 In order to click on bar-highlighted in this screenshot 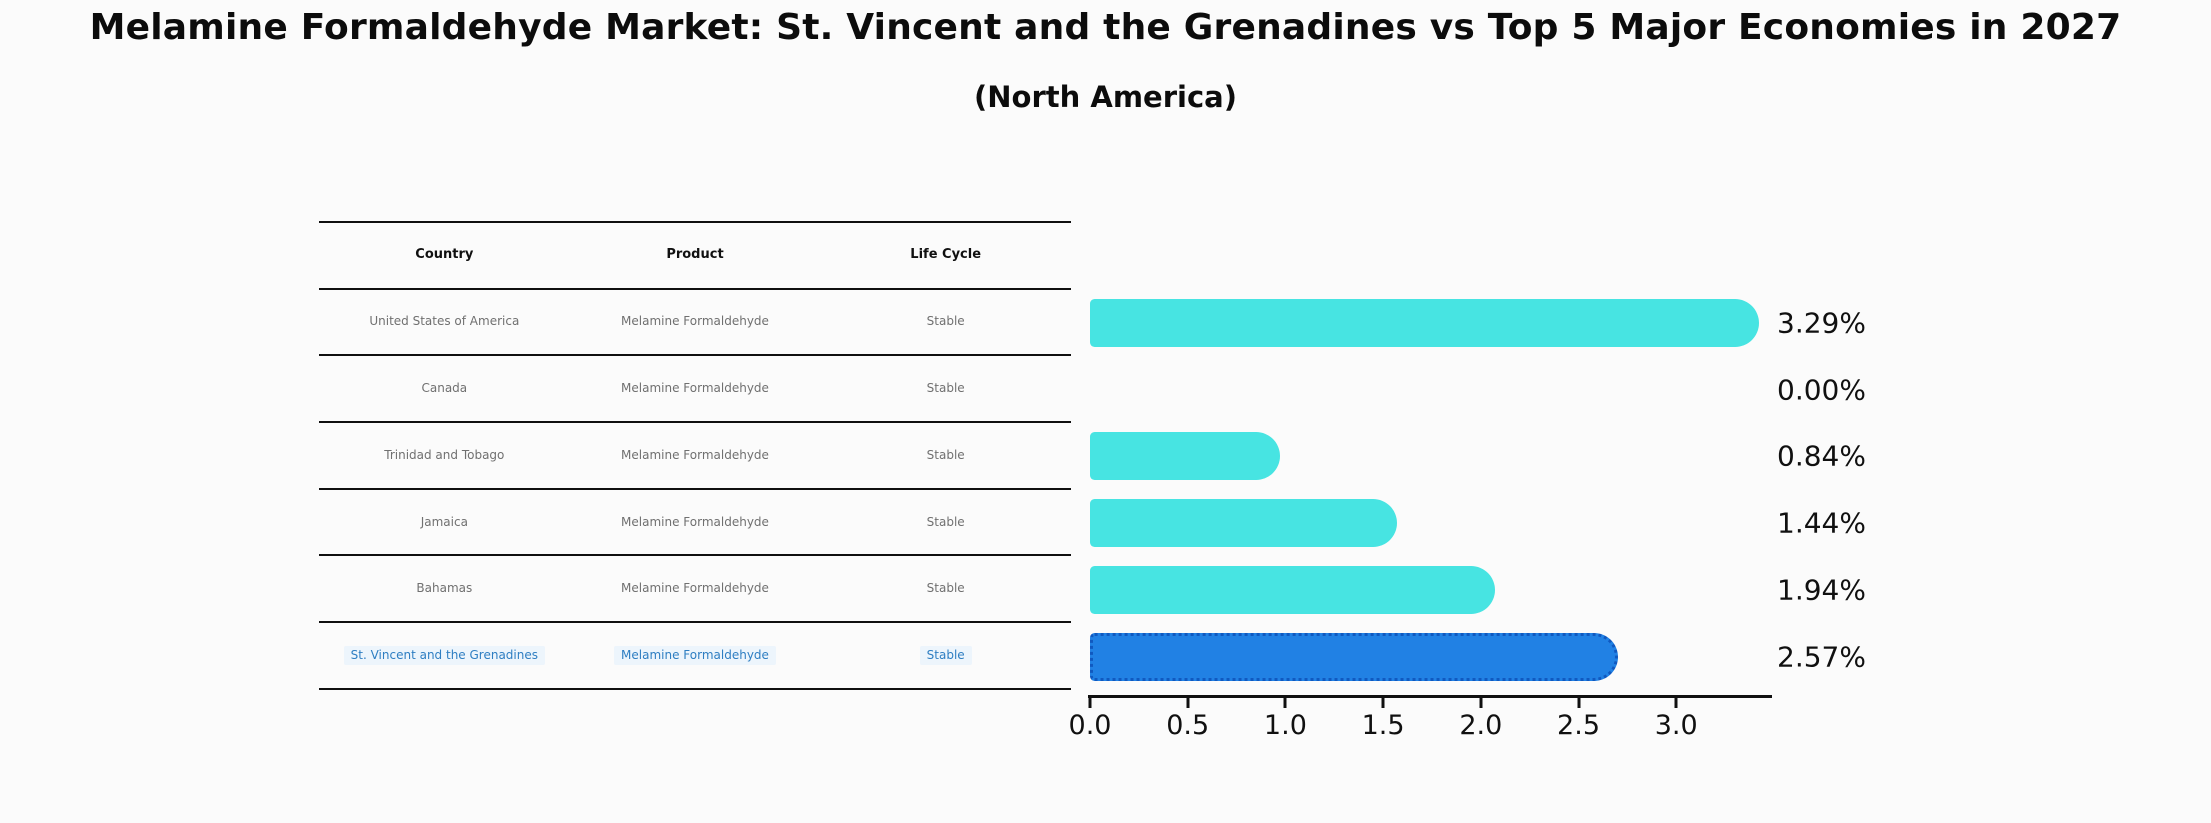, I will do `click(1354, 656)`.